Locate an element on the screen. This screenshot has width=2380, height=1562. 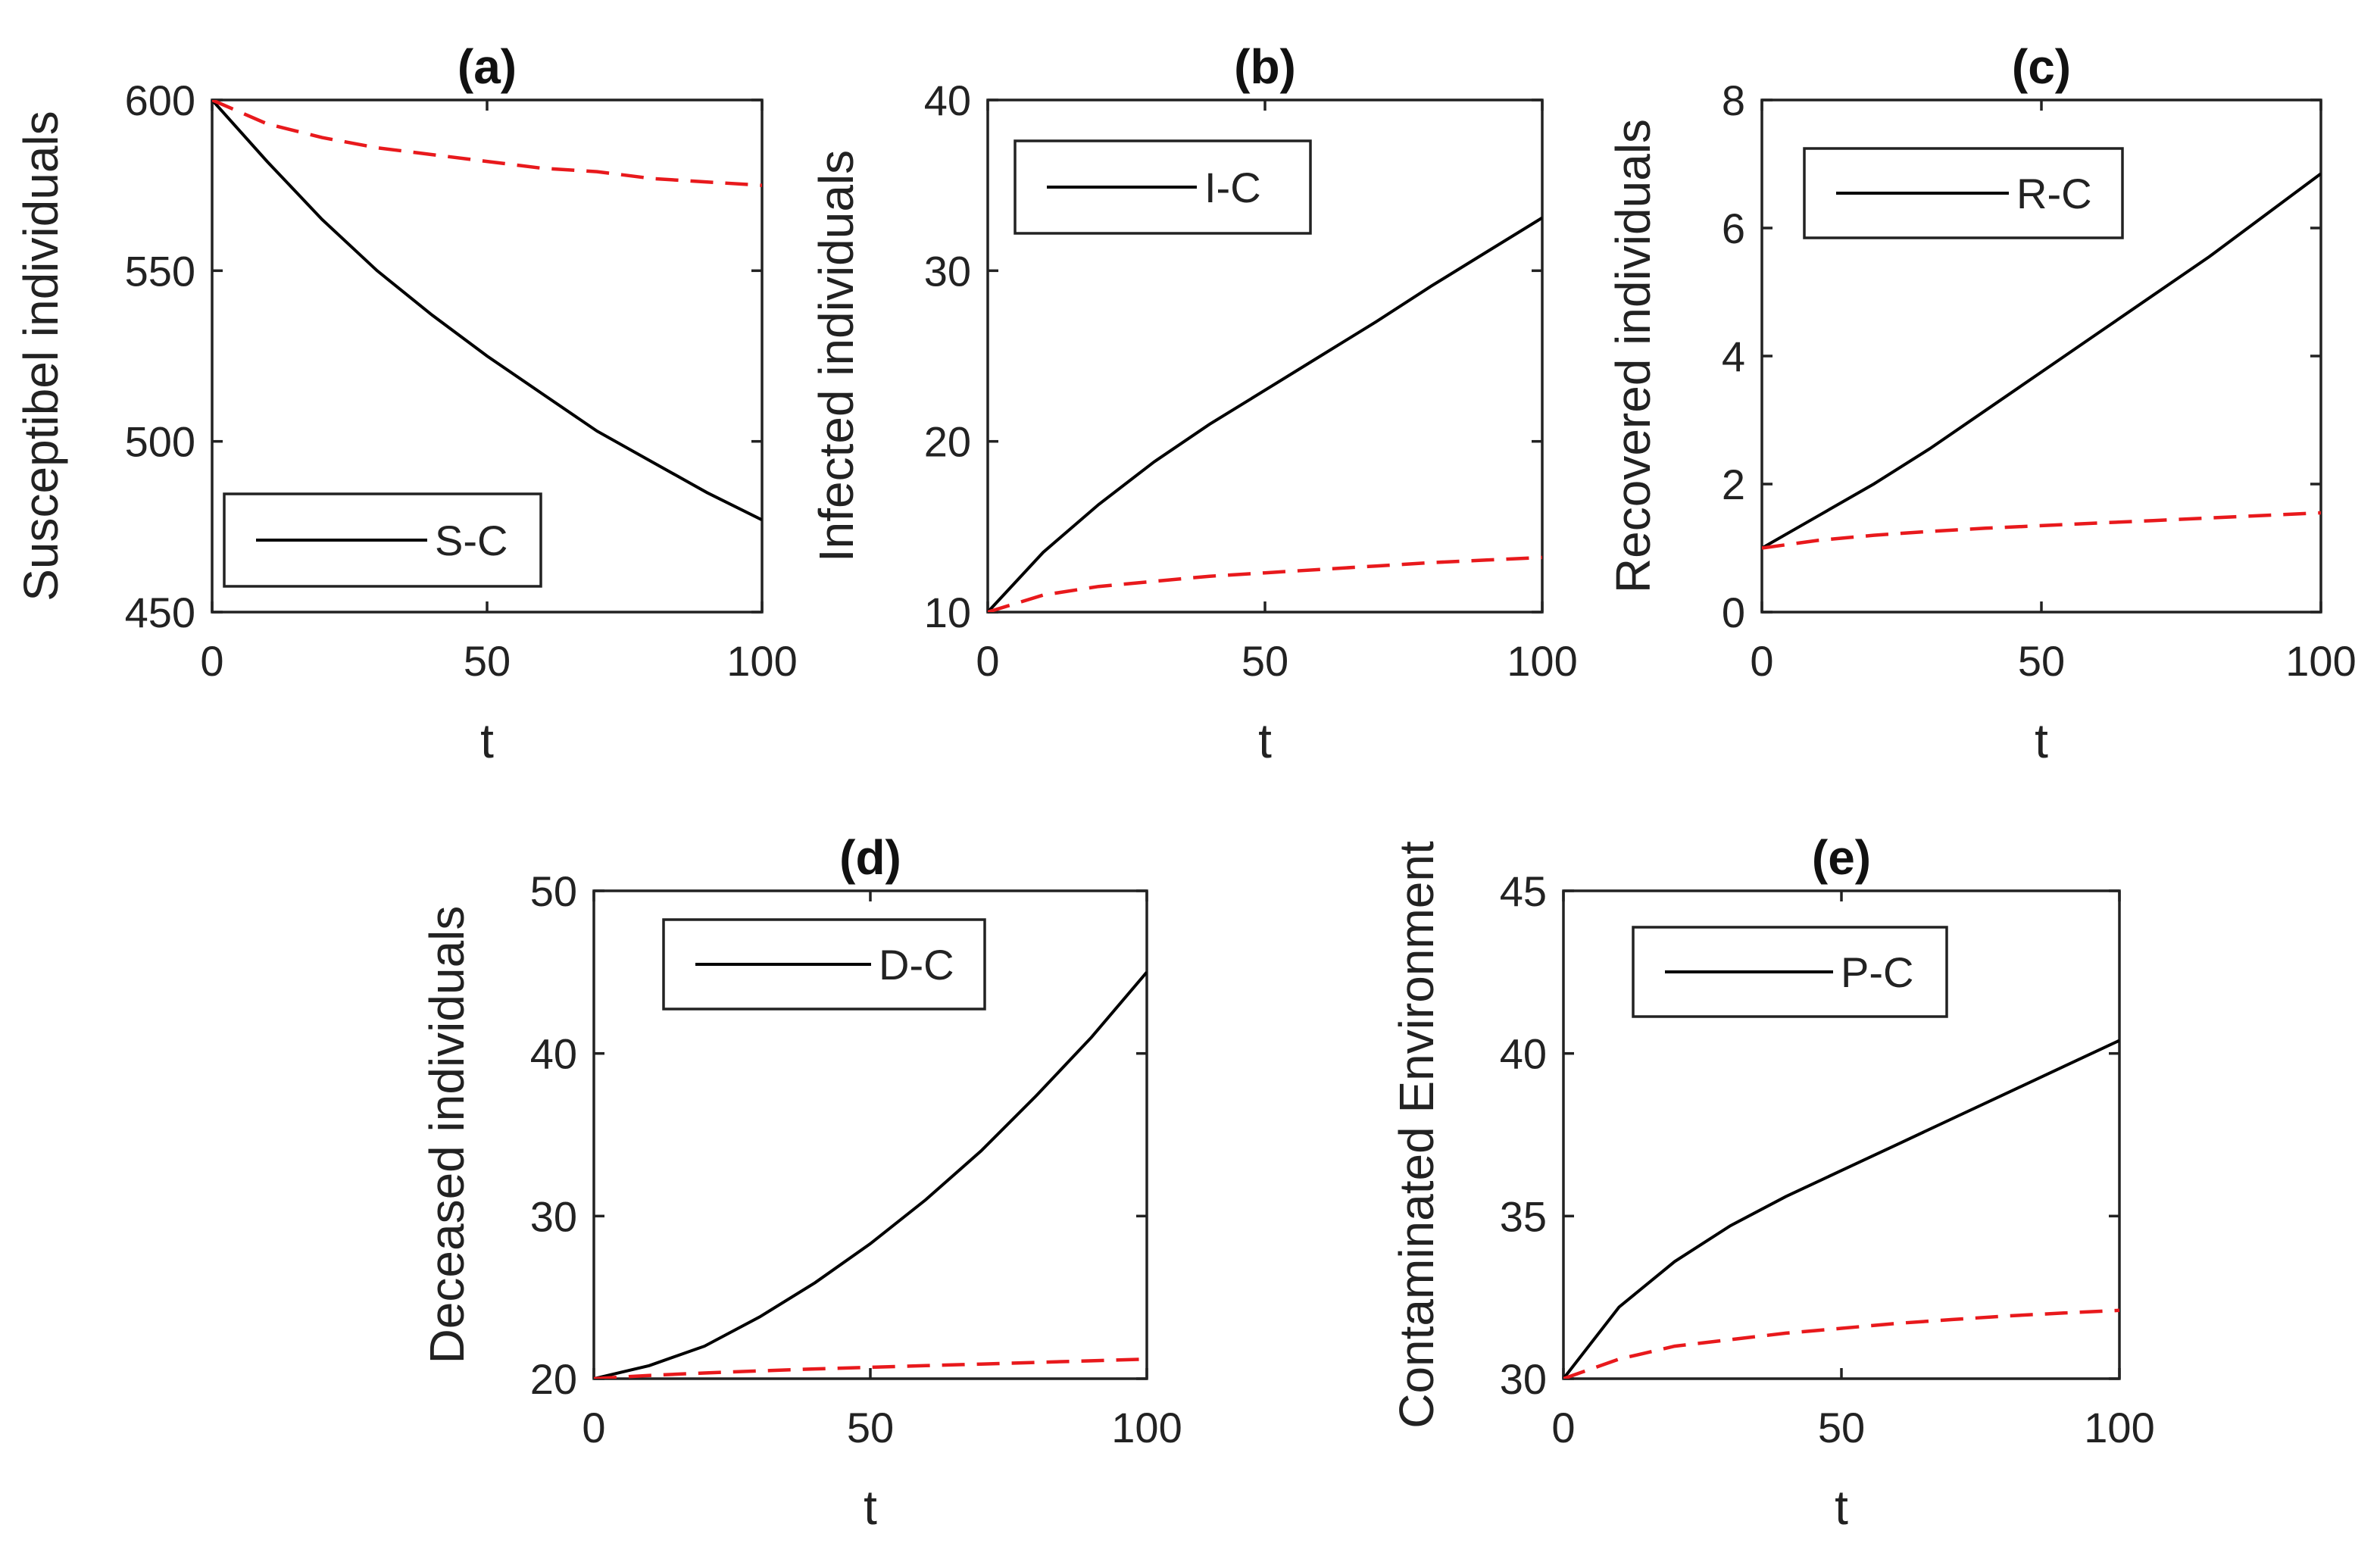
y-tick-label: 4 is located at coordinates (1734, 356).